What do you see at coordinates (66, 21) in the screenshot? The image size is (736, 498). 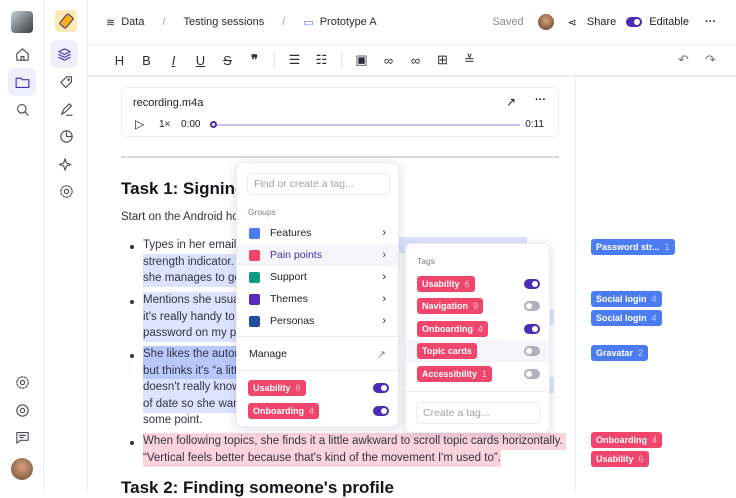 I see `app-logo` at bounding box center [66, 21].